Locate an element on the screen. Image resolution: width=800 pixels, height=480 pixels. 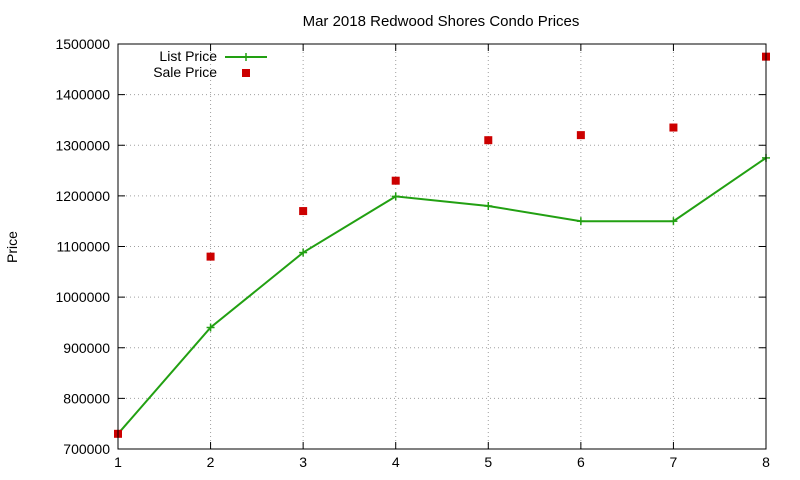
x-tick-label: 8 is located at coordinates (766, 462).